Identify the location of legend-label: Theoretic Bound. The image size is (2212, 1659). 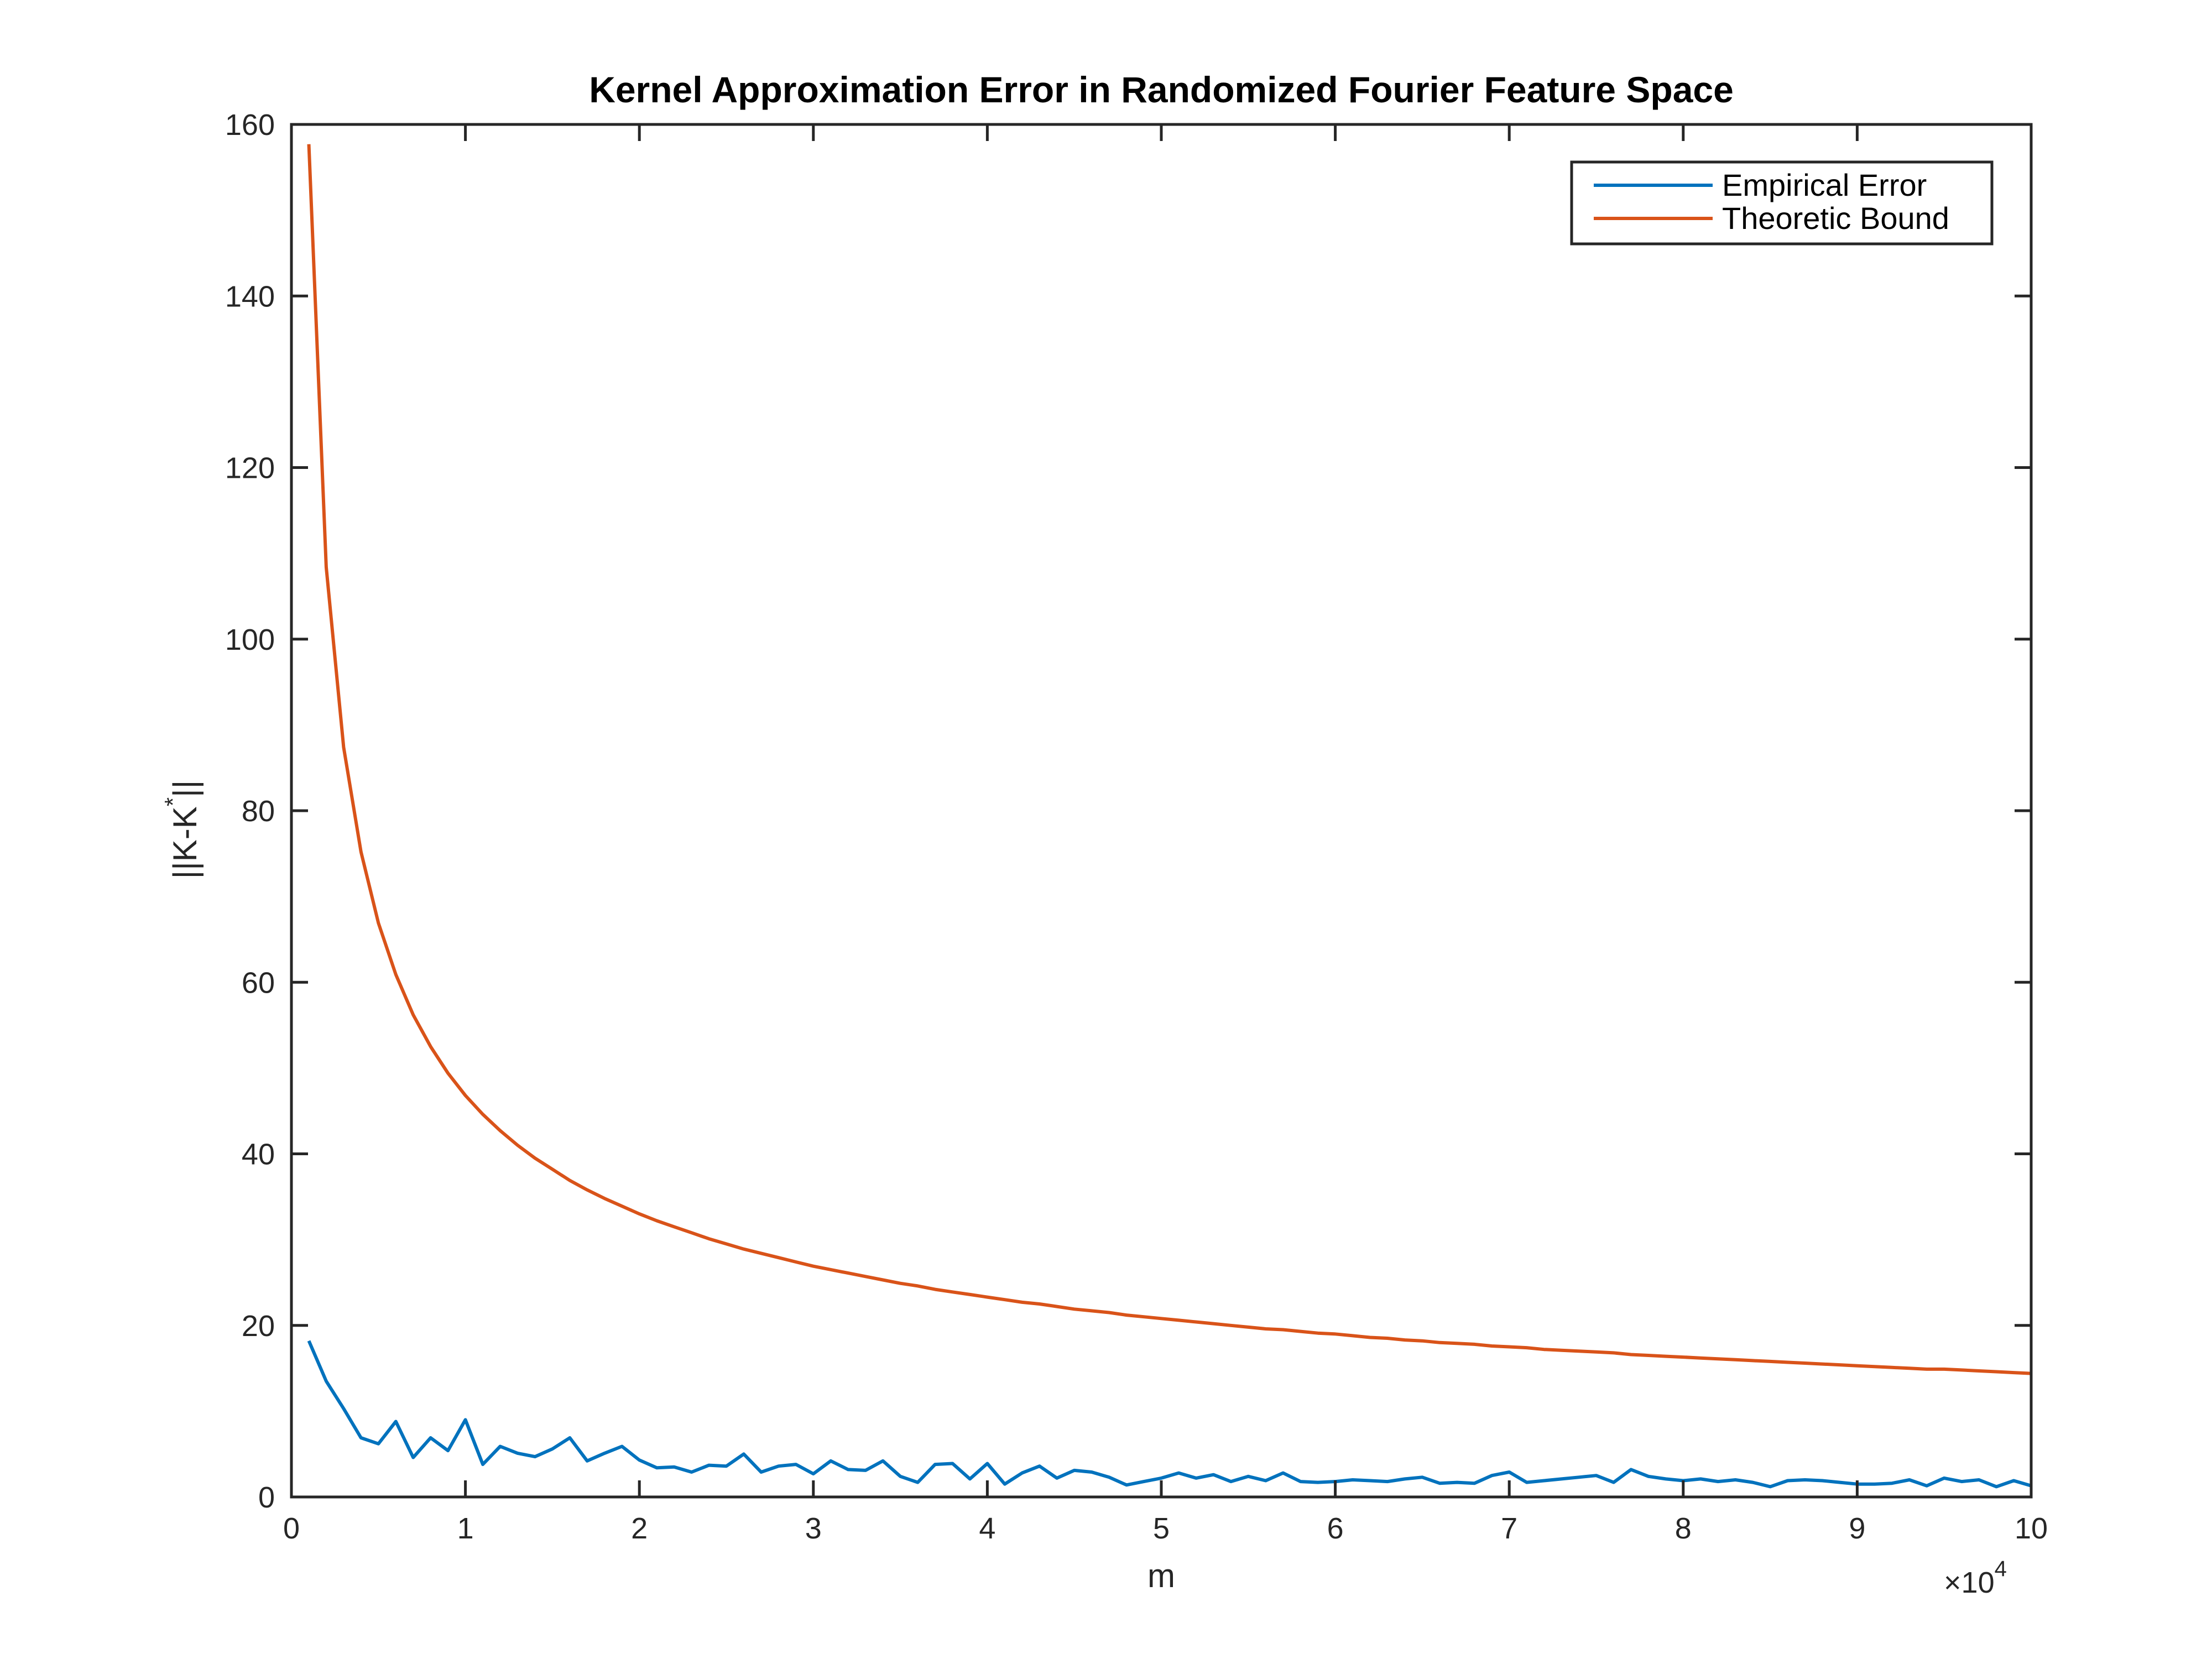
(1836, 219).